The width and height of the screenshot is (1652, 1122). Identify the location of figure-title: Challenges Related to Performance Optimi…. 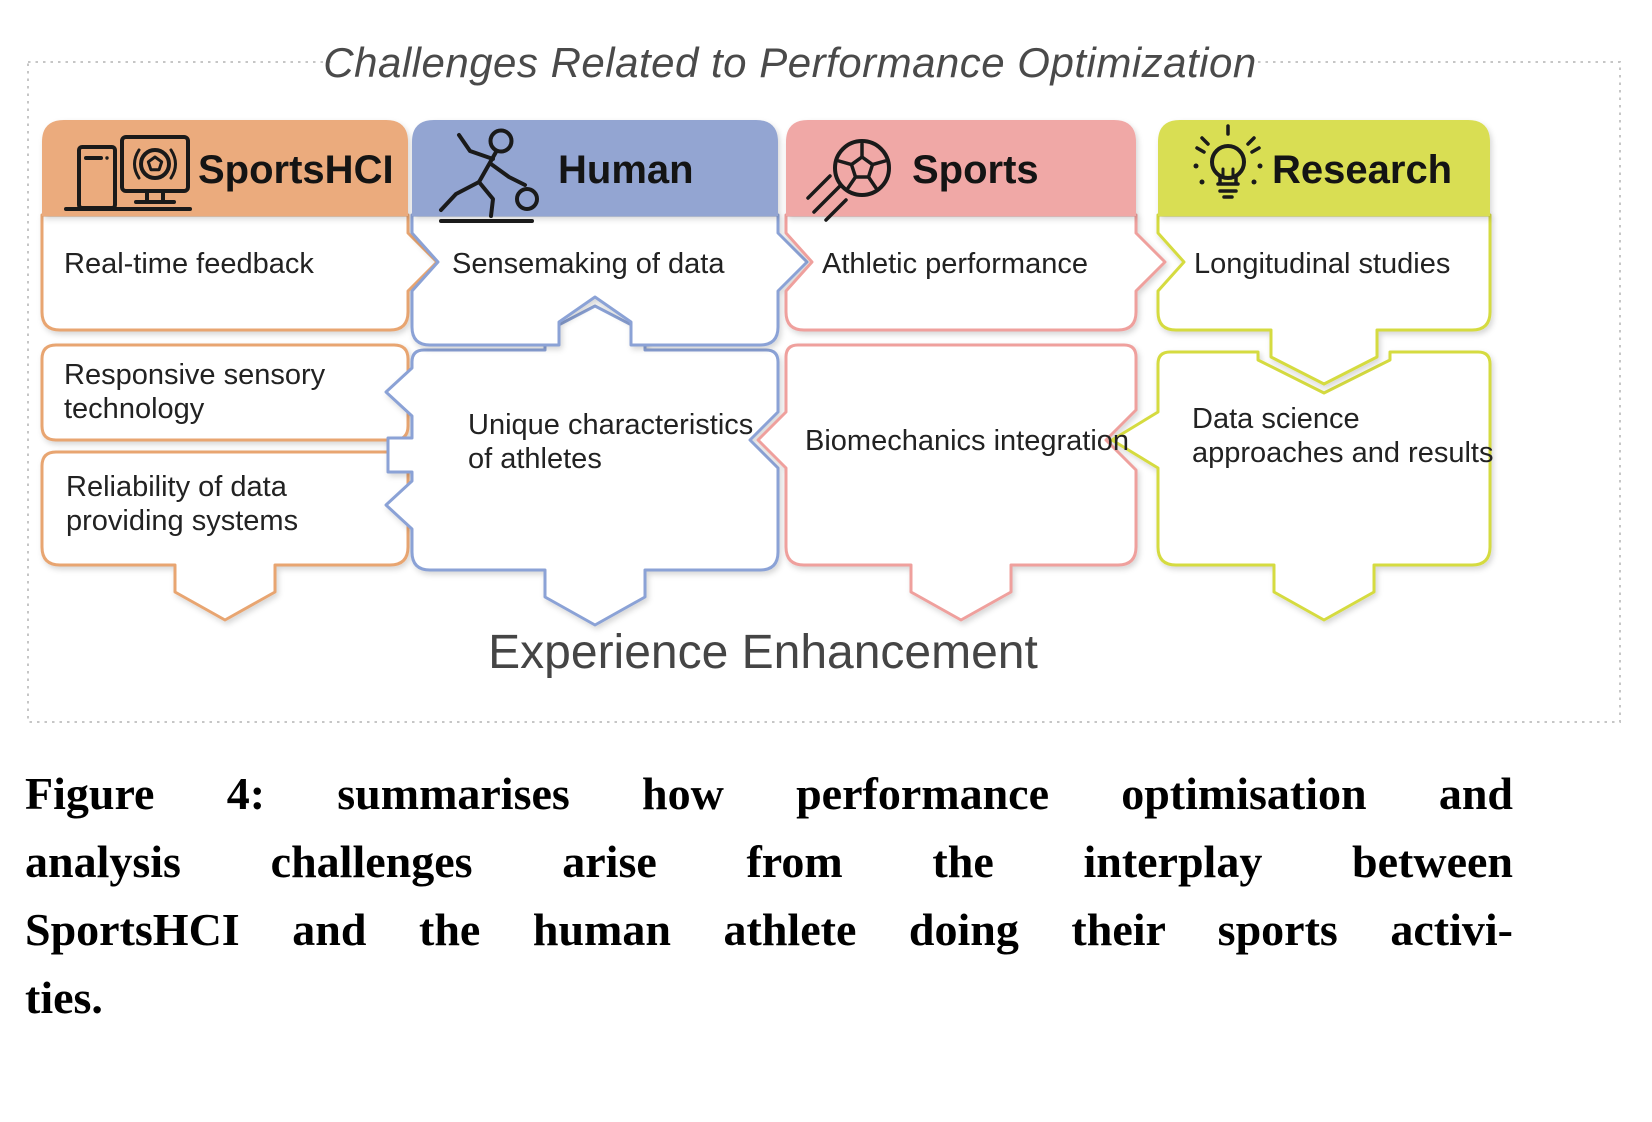
(789, 62).